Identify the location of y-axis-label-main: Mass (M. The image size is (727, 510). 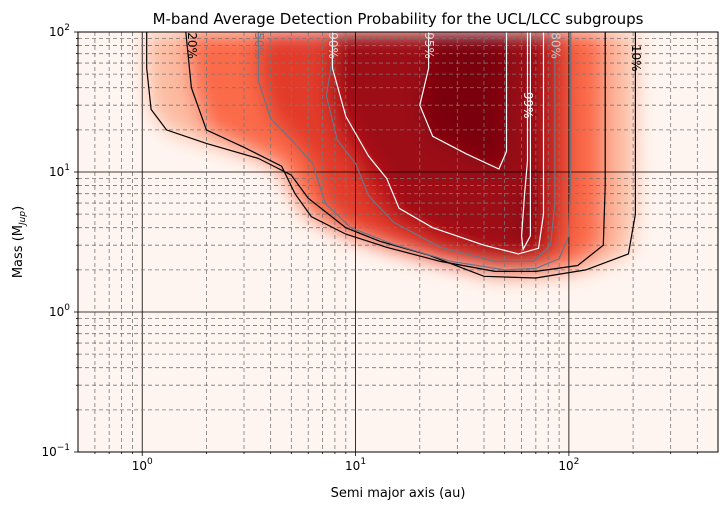
(18, 251).